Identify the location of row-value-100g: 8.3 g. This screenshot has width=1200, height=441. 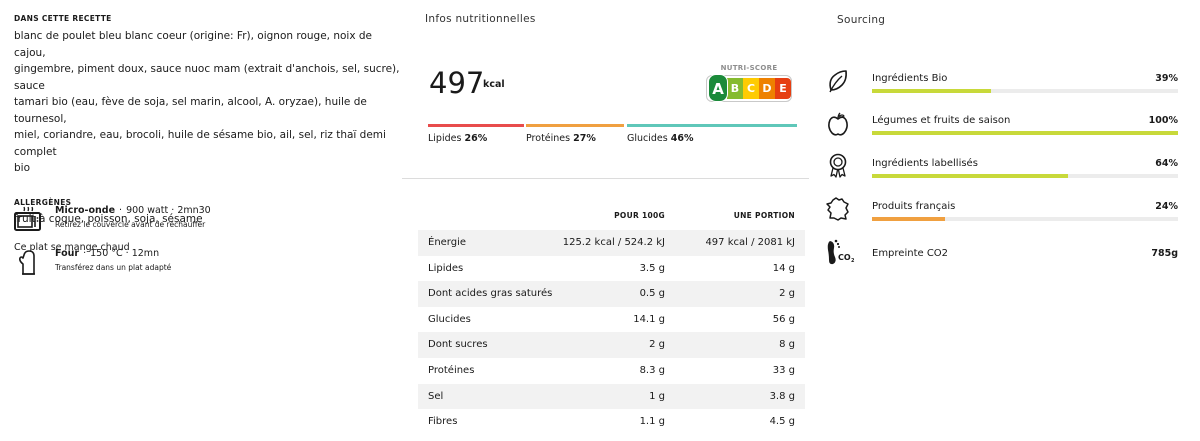
(652, 370).